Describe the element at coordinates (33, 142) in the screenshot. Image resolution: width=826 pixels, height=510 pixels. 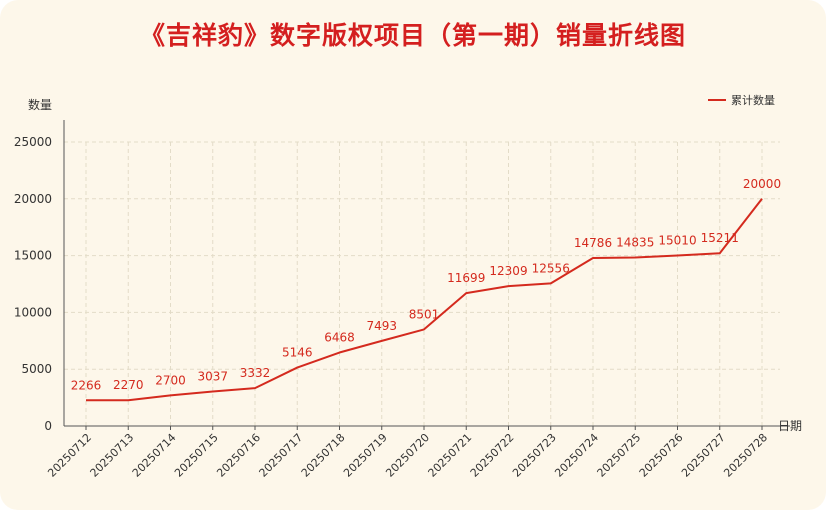
I see `y-tick-label: 25000` at that location.